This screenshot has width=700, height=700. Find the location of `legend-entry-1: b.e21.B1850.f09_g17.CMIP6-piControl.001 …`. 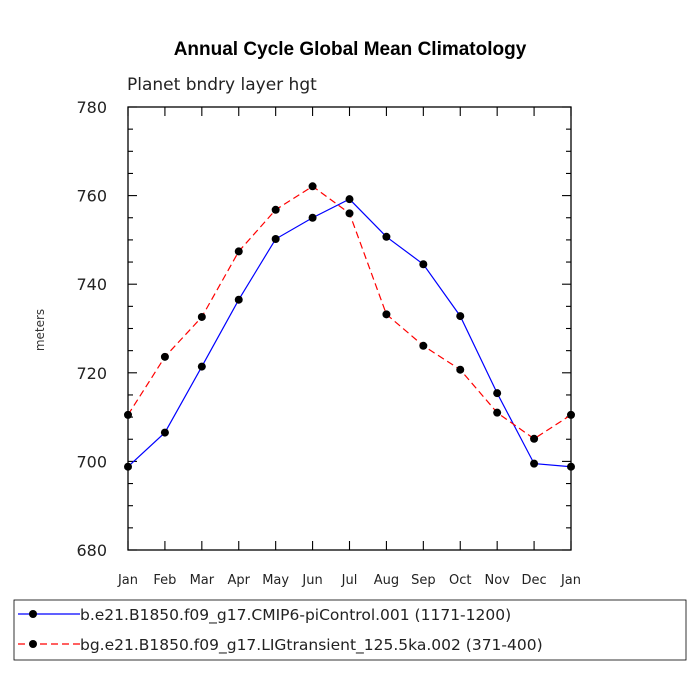

legend-entry-1: b.e21.B1850.f09_g17.CMIP6-piControl.001 … is located at coordinates (264, 615).